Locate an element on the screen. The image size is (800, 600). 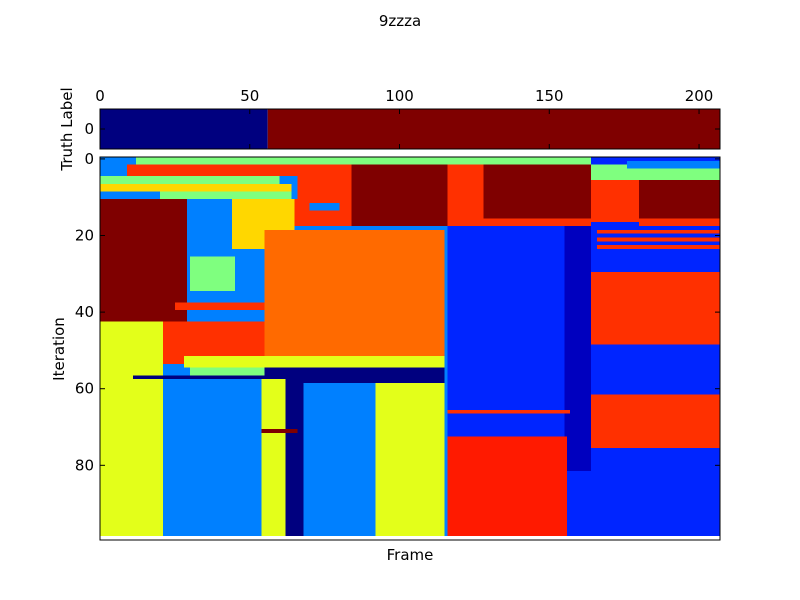
x-tick-label: 150 is located at coordinates (549, 96).